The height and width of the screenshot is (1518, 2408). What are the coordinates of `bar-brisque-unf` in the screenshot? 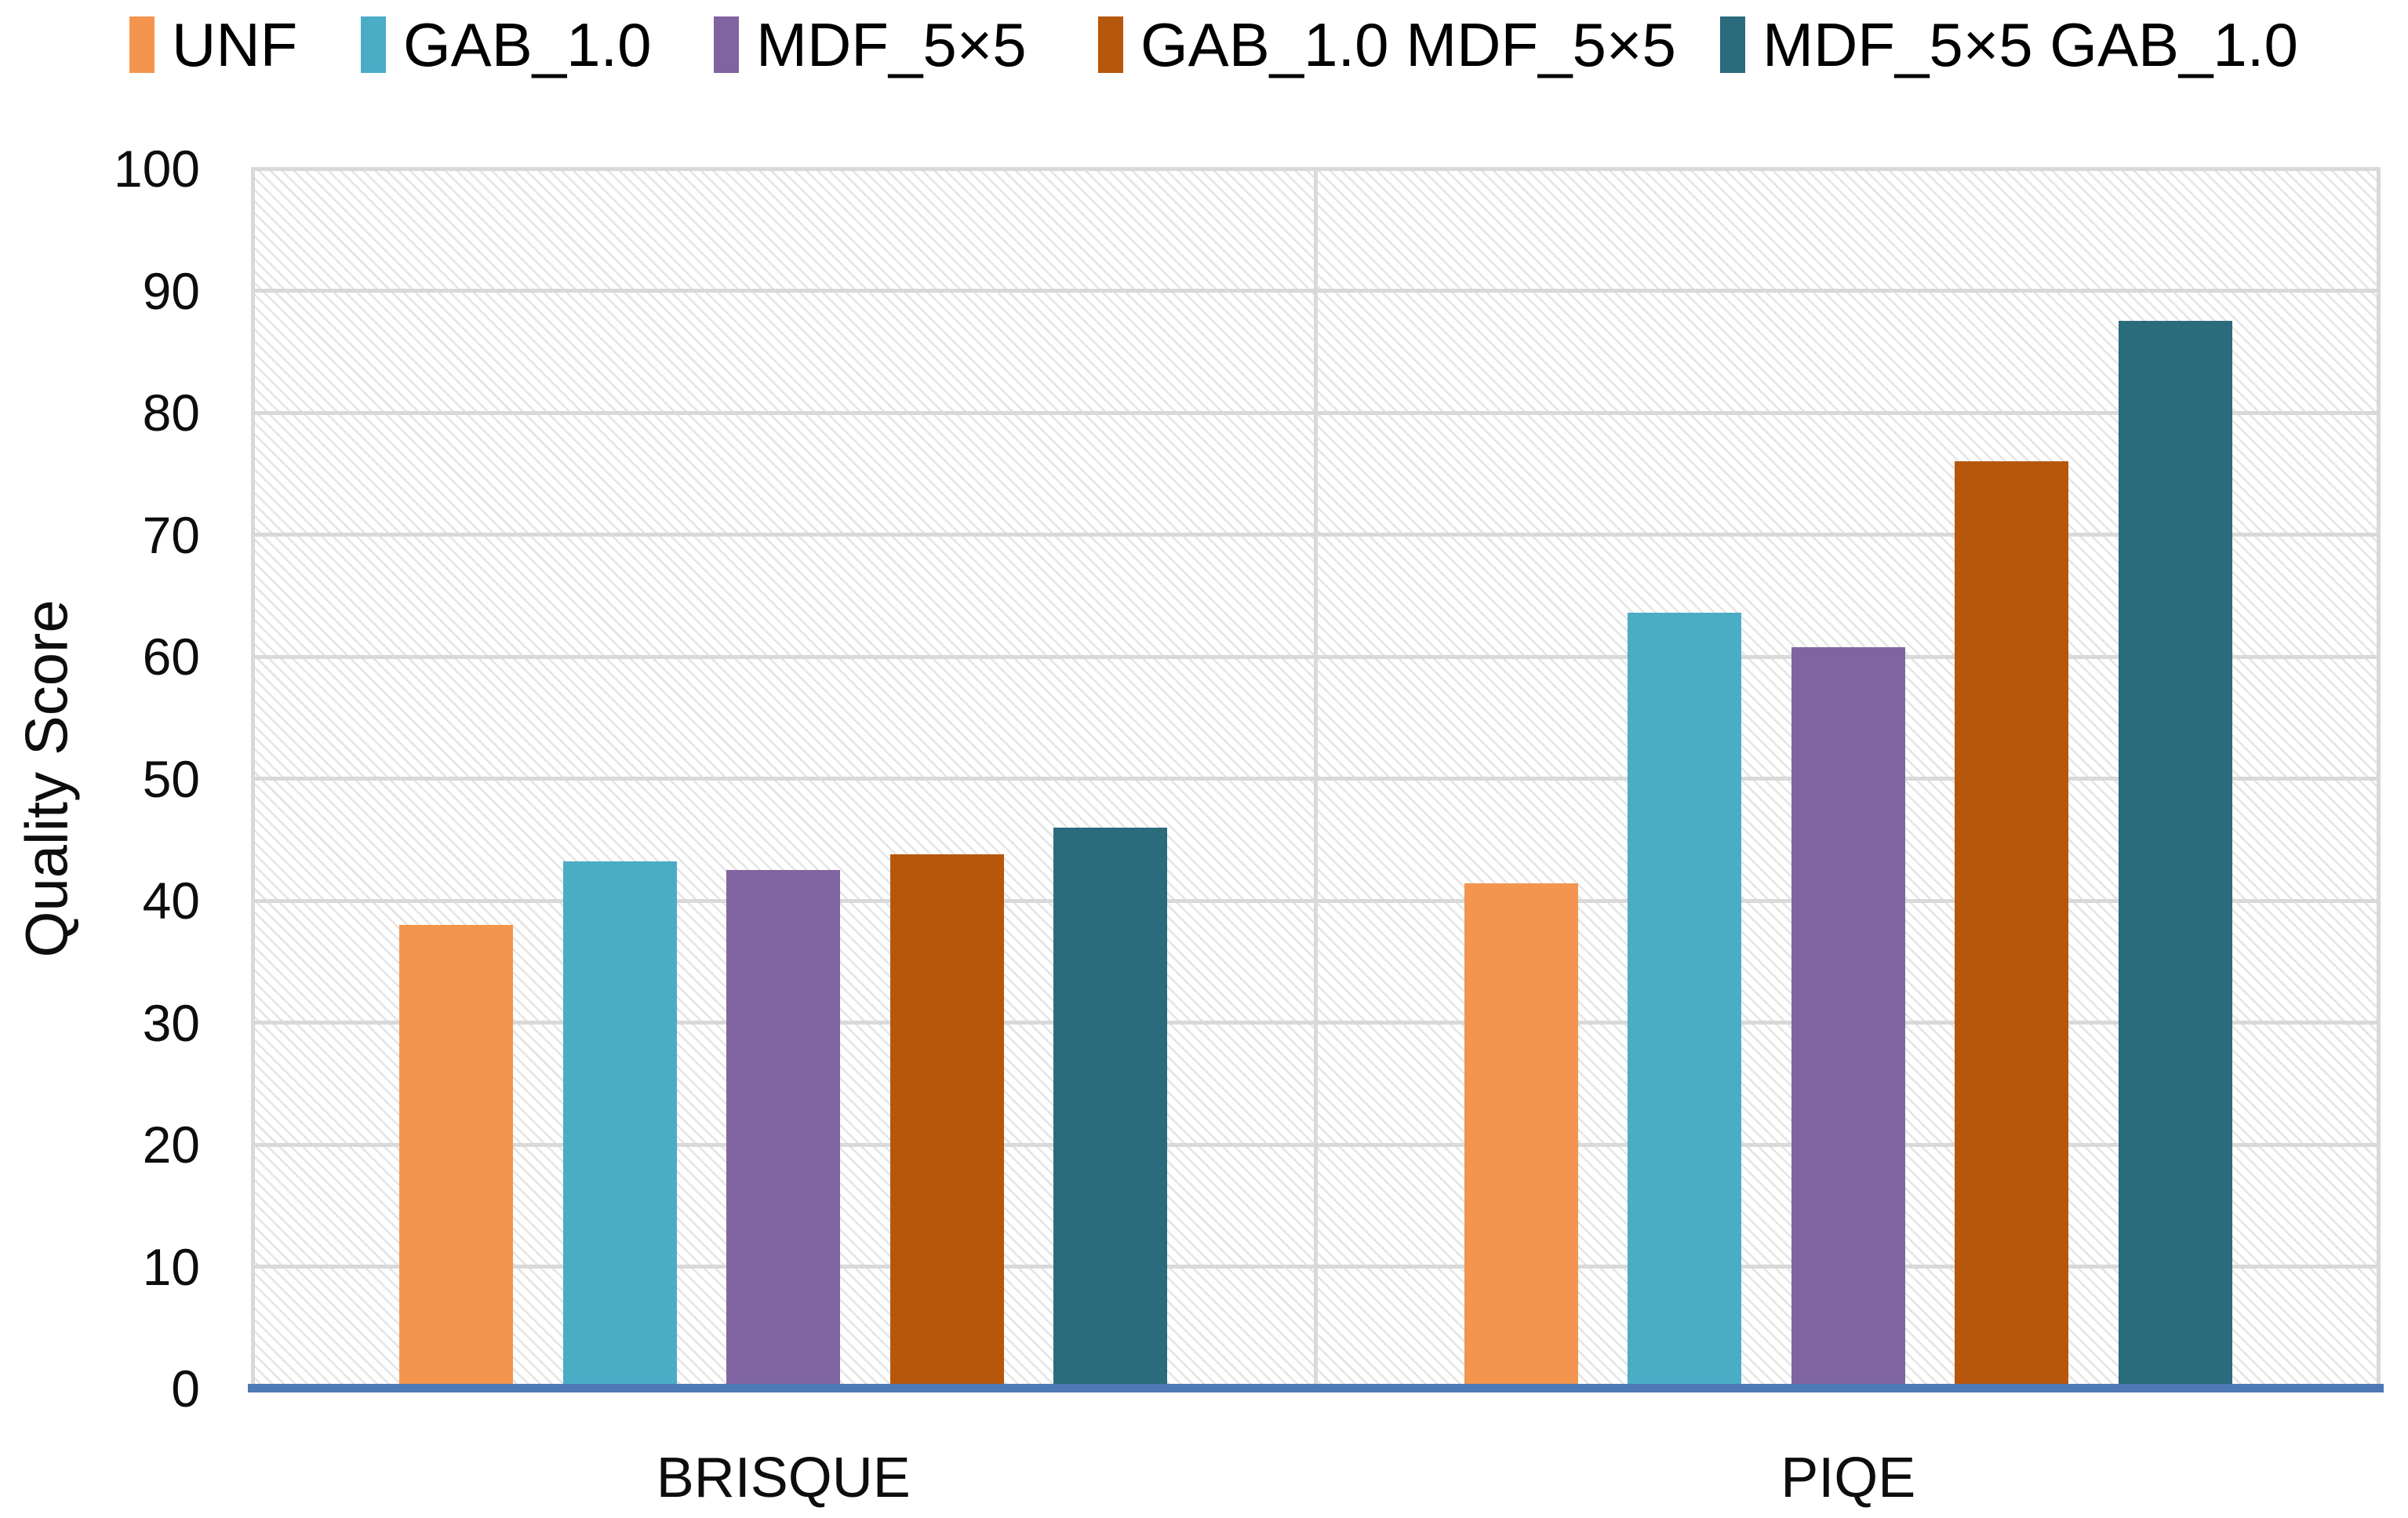 It's located at (457, 1157).